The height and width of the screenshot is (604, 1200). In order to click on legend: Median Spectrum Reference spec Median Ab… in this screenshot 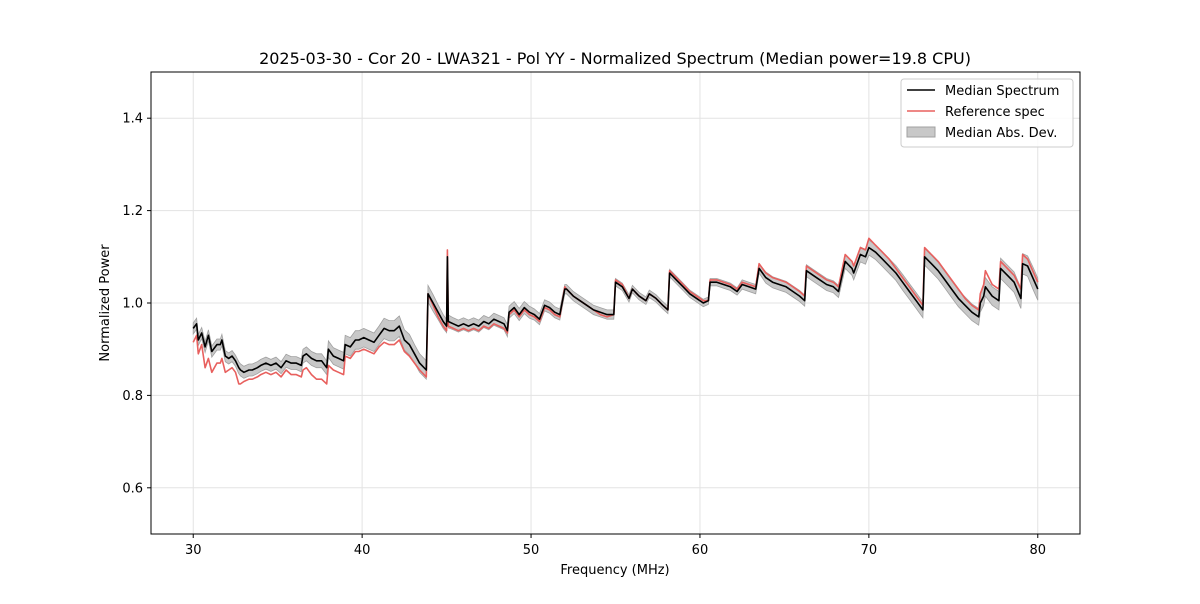, I will do `click(987, 113)`.